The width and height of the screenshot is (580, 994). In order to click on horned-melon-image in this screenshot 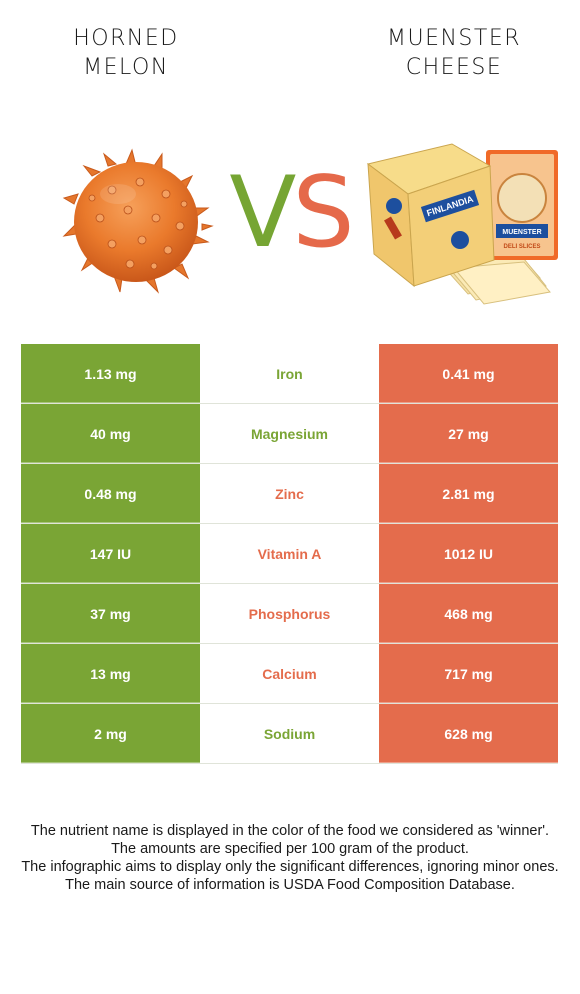, I will do `click(138, 221)`.